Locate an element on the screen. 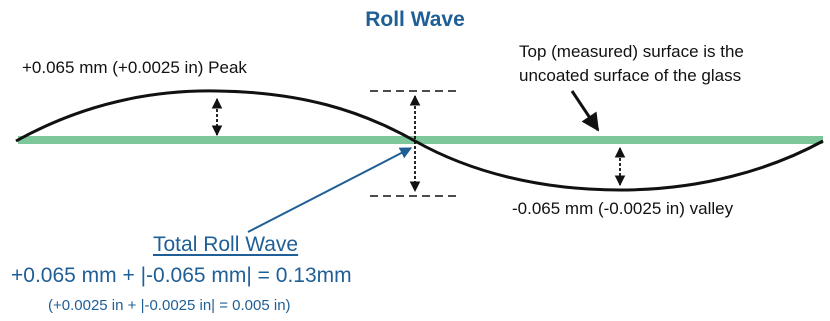 The image size is (830, 321). top-surface-callout-arrow is located at coordinates (585, 111).